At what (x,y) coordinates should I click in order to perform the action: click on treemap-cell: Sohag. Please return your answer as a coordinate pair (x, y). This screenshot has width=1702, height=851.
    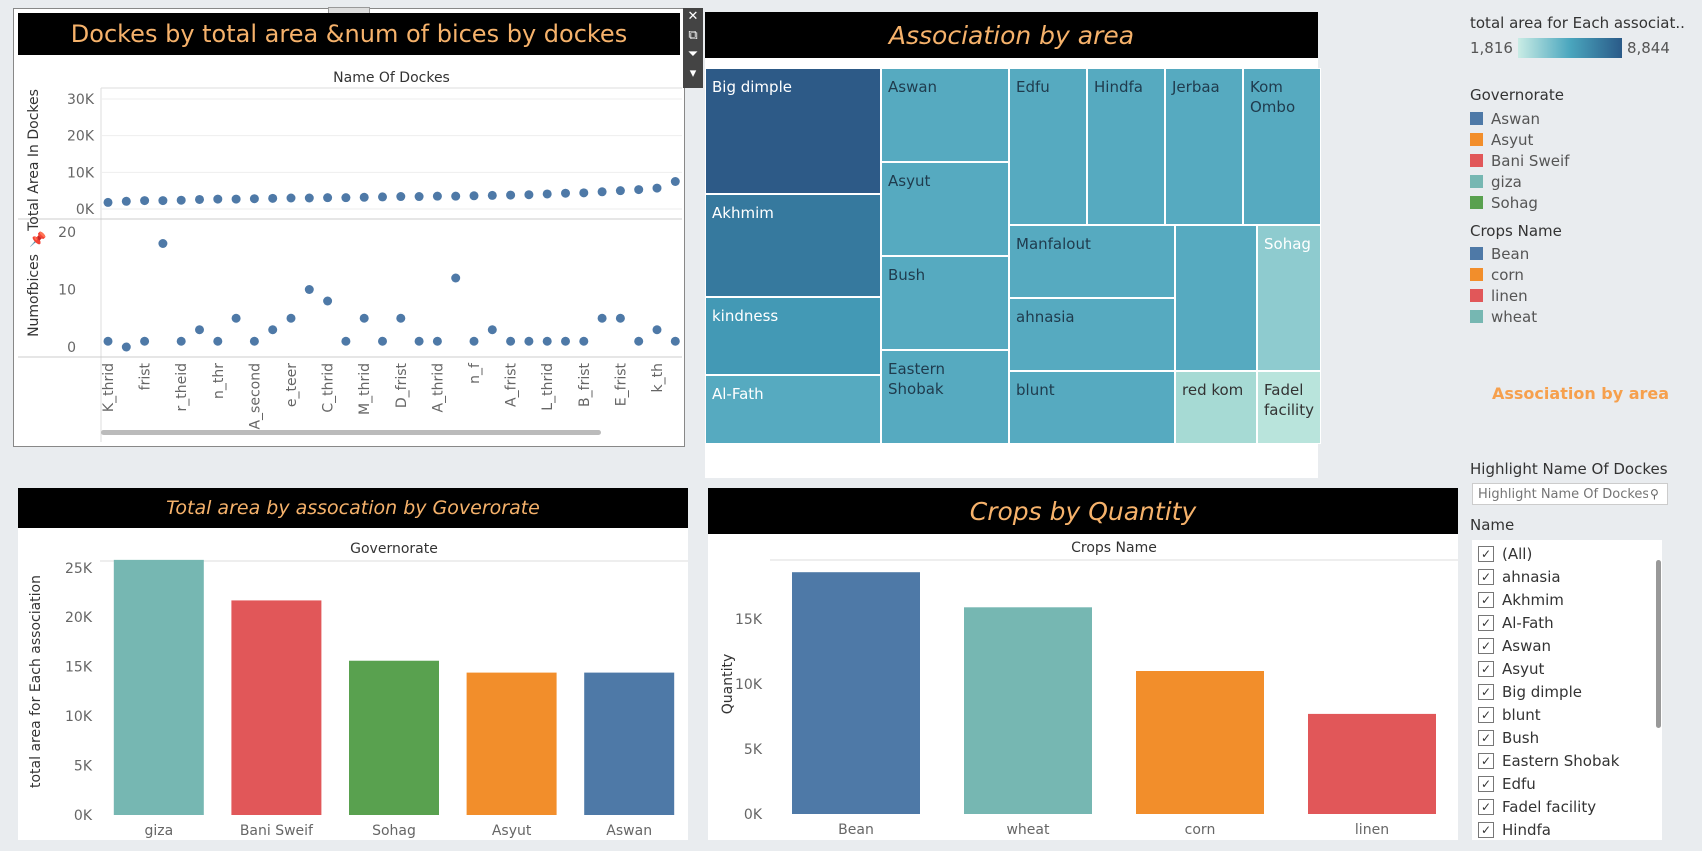
    Looking at the image, I should click on (1289, 298).